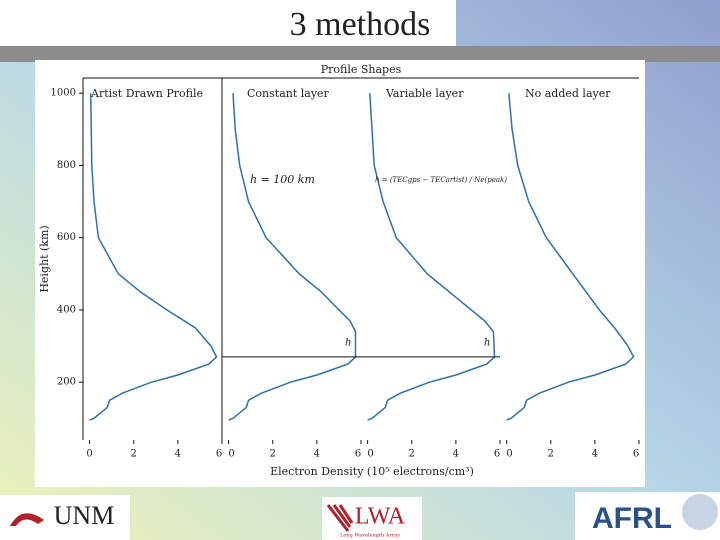  What do you see at coordinates (66, 309) in the screenshot?
I see `y-tick-label: 400` at bounding box center [66, 309].